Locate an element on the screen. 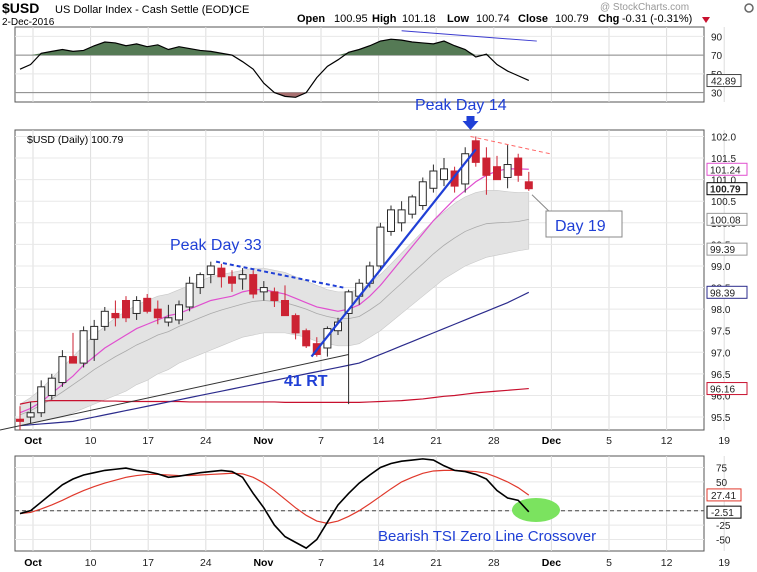 This screenshot has height=572, width=757. tsi-value-label-box is located at coordinates (724, 512).